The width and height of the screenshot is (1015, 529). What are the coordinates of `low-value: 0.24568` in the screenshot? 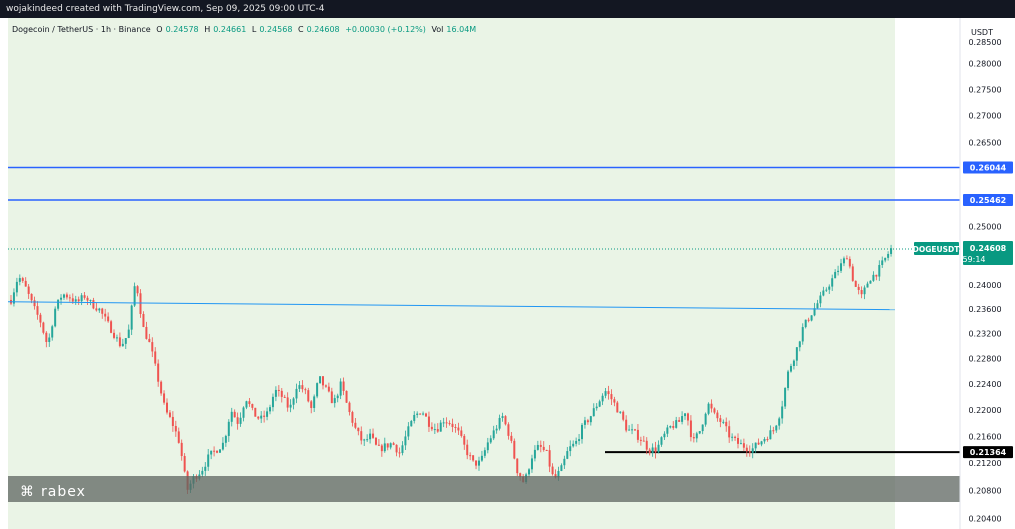 It's located at (276, 29).